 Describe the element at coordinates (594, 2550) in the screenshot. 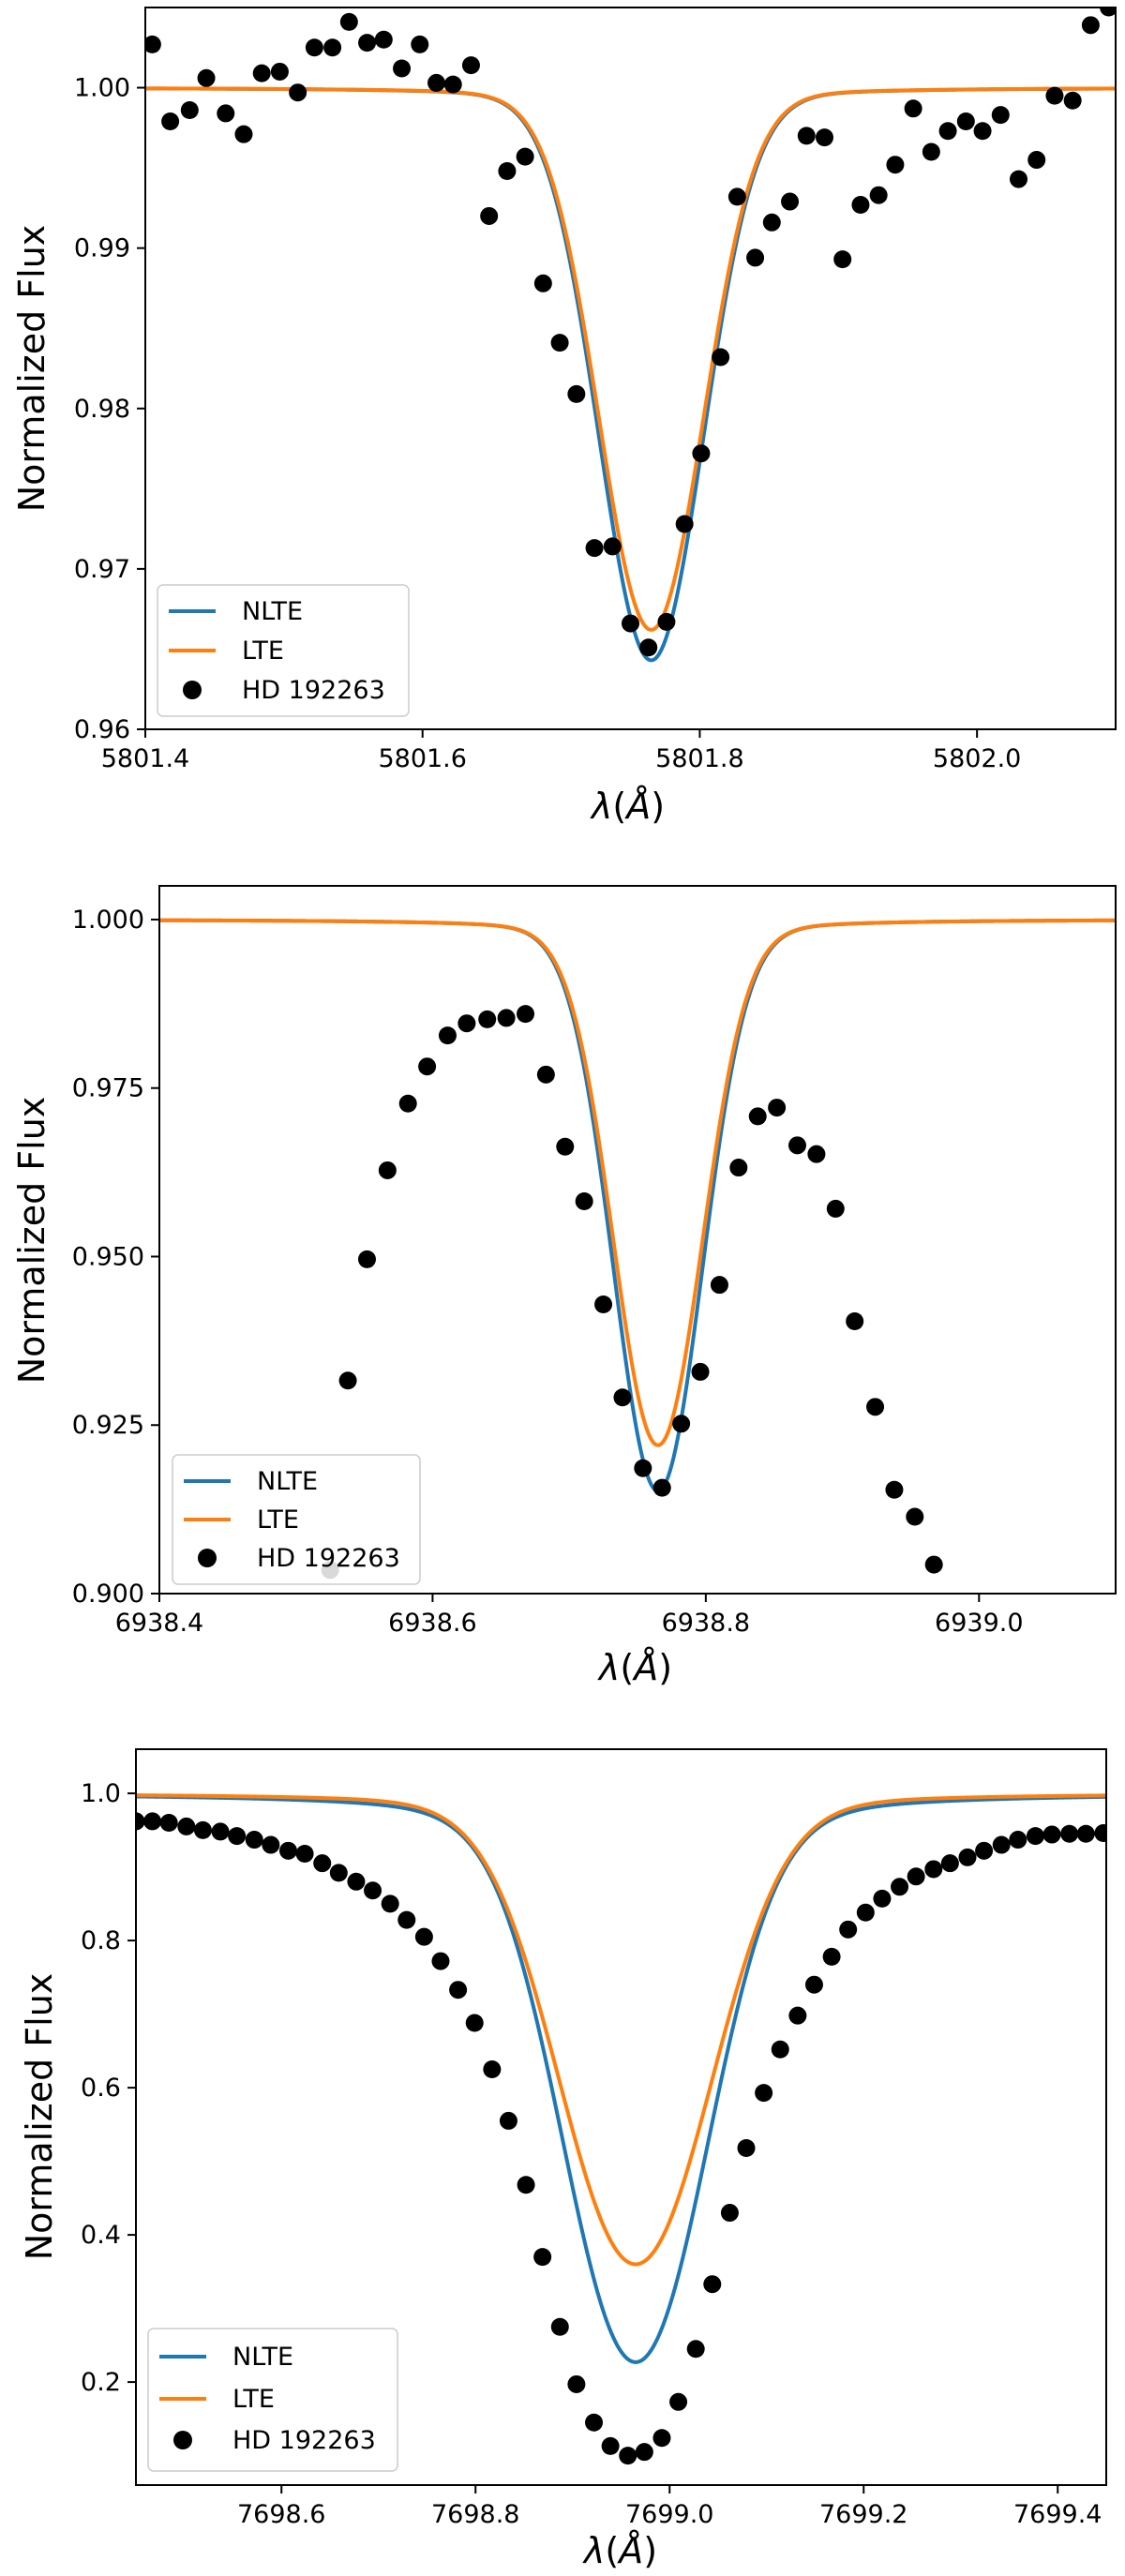

I see `x-axis-label-symbol: λ` at that location.